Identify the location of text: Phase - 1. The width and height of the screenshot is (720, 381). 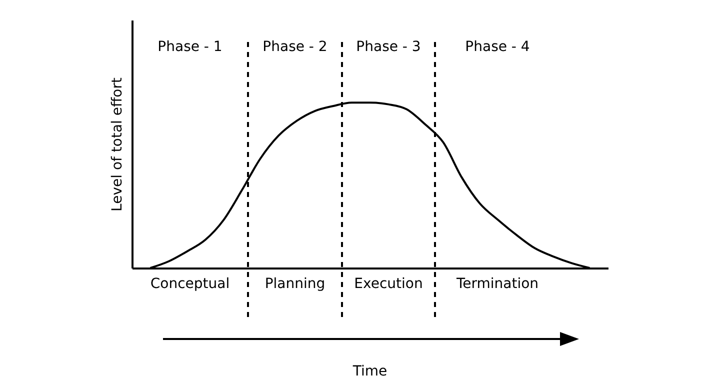
(190, 47).